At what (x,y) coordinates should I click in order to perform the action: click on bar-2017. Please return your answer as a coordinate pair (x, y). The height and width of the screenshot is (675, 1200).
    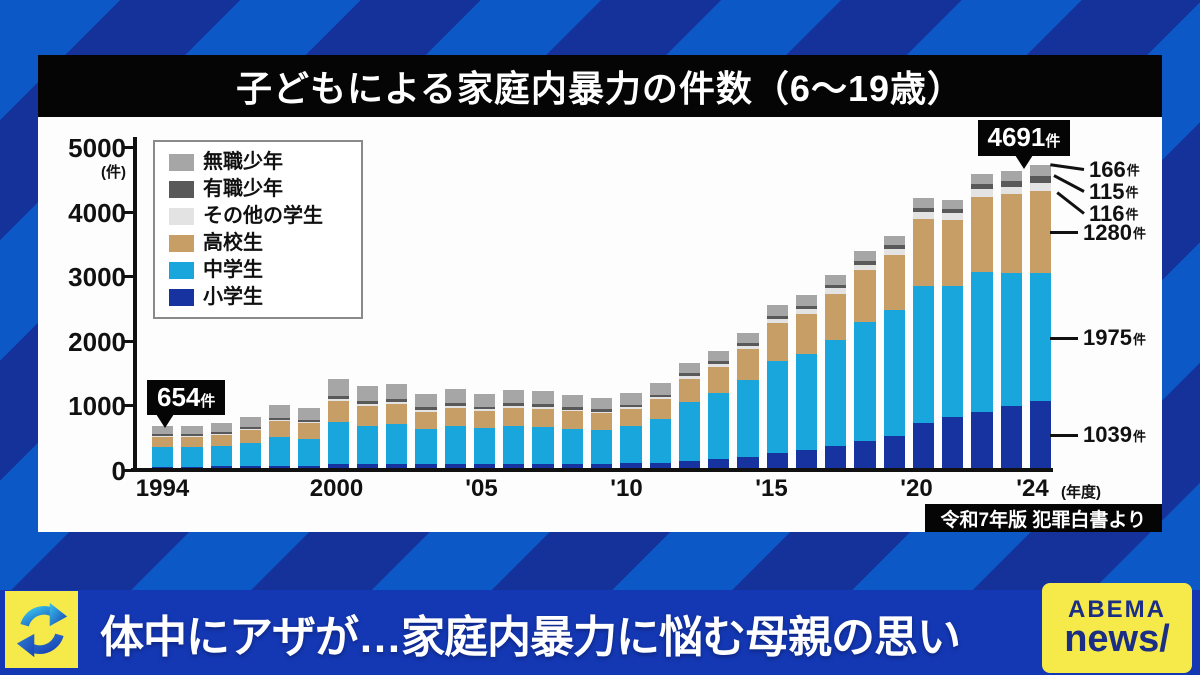
    Looking at the image, I should click on (836, 371).